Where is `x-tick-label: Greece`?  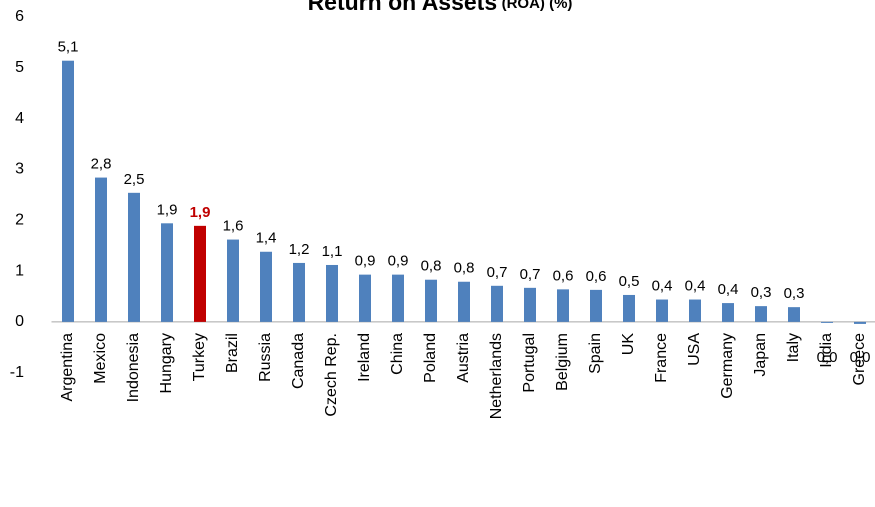
x-tick-label: Greece is located at coordinates (859, 359).